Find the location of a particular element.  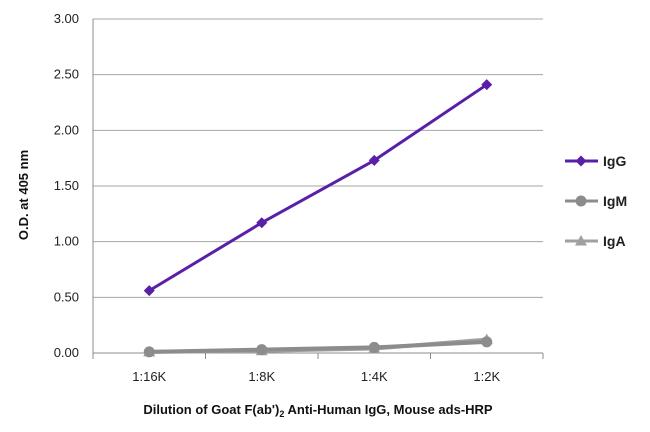

x-tick-label: 1:2K is located at coordinates (486, 376).